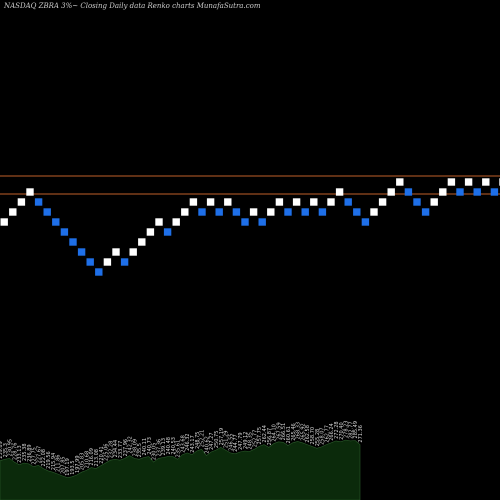 This screenshot has height=500, width=500. What do you see at coordinates (236, 443) in the screenshot?
I see `price-label: 244.77` at bounding box center [236, 443].